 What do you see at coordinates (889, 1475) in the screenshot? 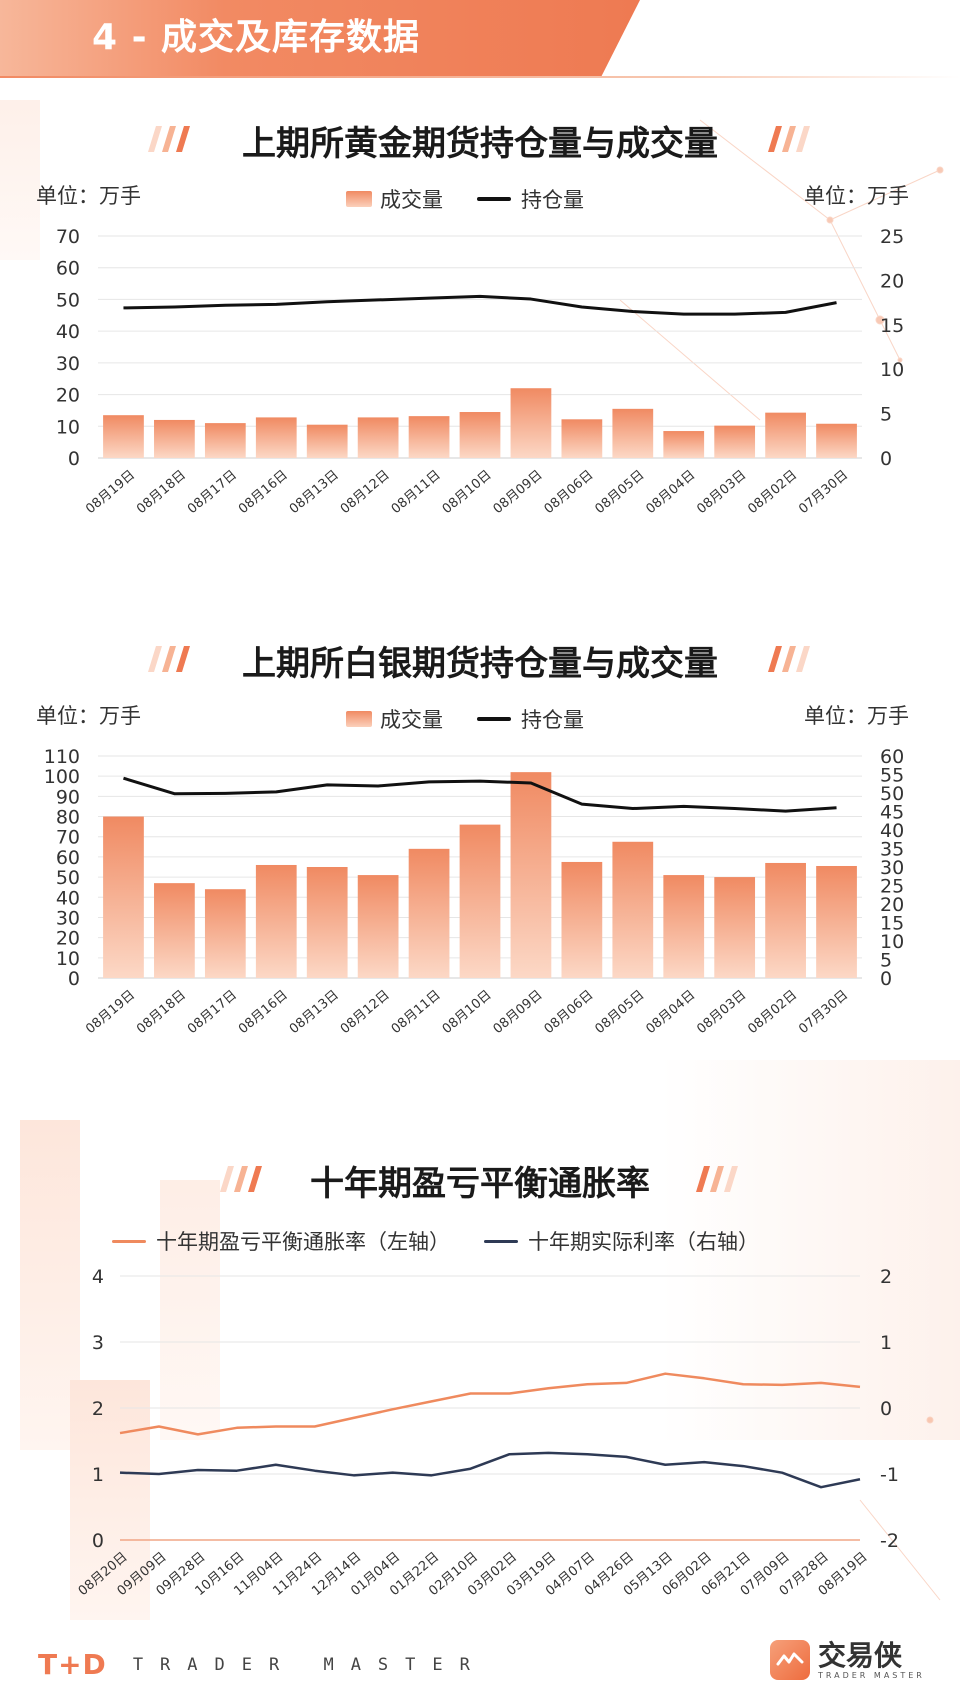
I see `y-right-tick-label: -1` at bounding box center [889, 1475].